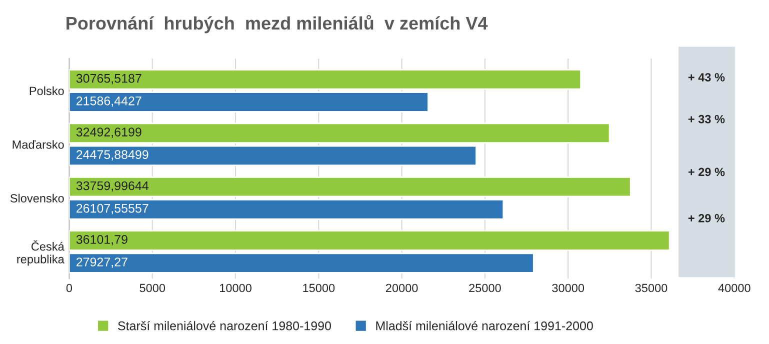 Image resolution: width=769 pixels, height=344 pixels. I want to click on data-label: 33759,99644, so click(112, 186).